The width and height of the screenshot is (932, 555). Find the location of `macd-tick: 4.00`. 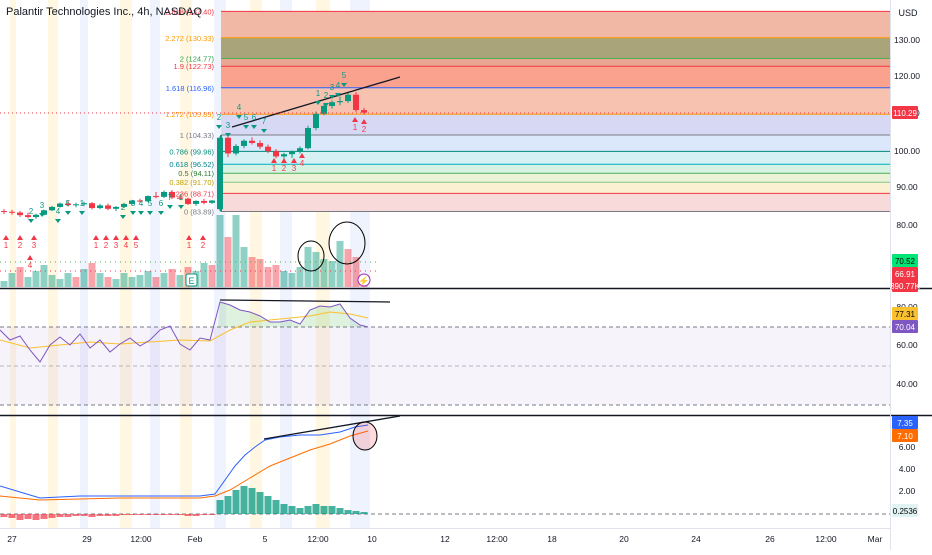

macd-tick: 4.00 is located at coordinates (907, 469).